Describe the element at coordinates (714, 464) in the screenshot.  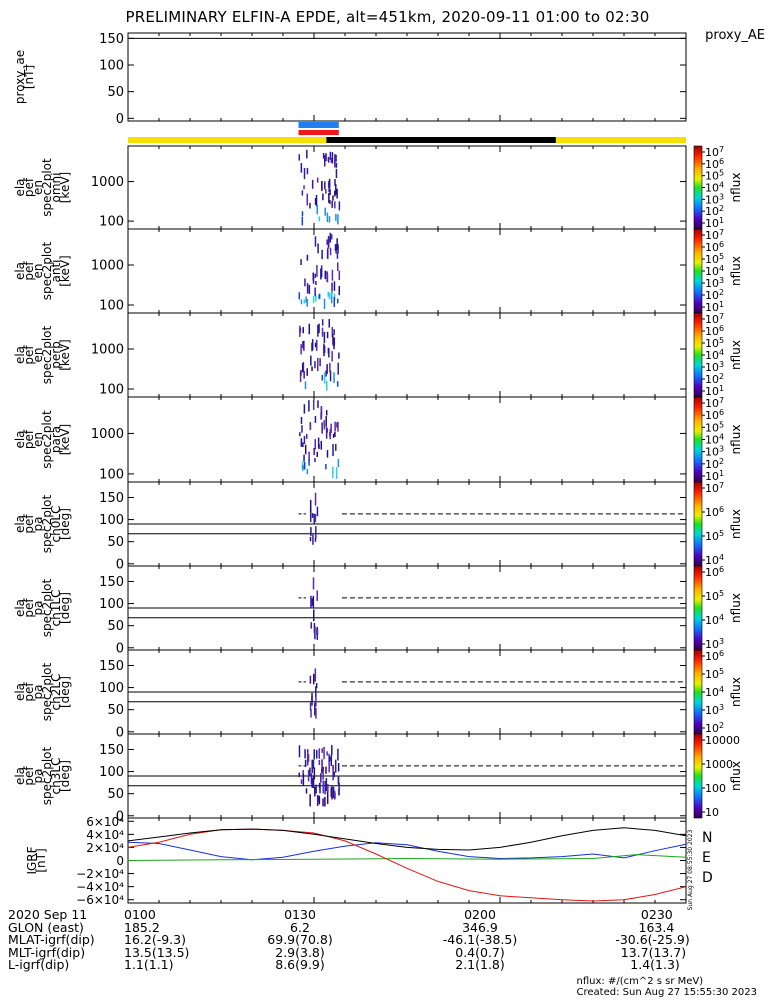
I see `colorbar-tick-label: 10²` at that location.